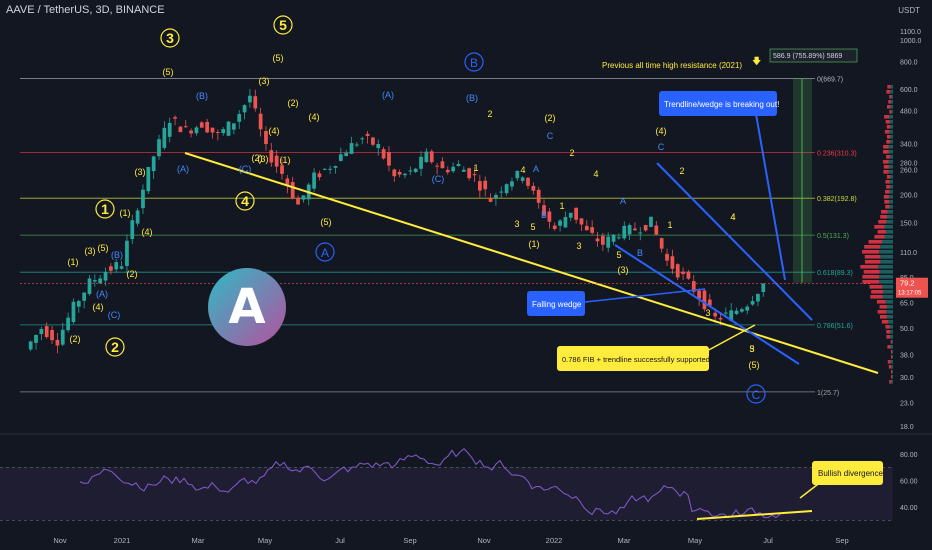  Describe the element at coordinates (278, 58) in the screenshot. I see `wave-label: (5)` at that location.